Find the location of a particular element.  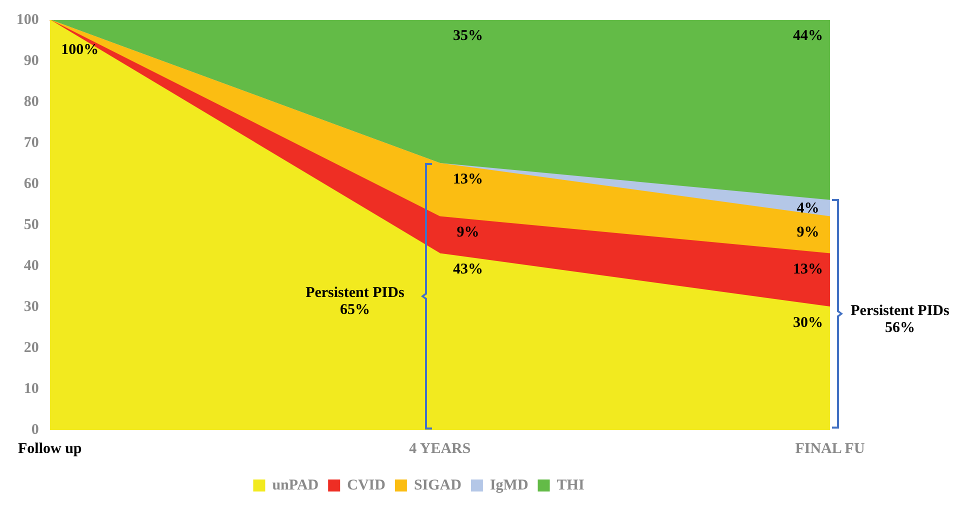

legend-label: CVID is located at coordinates (366, 485).